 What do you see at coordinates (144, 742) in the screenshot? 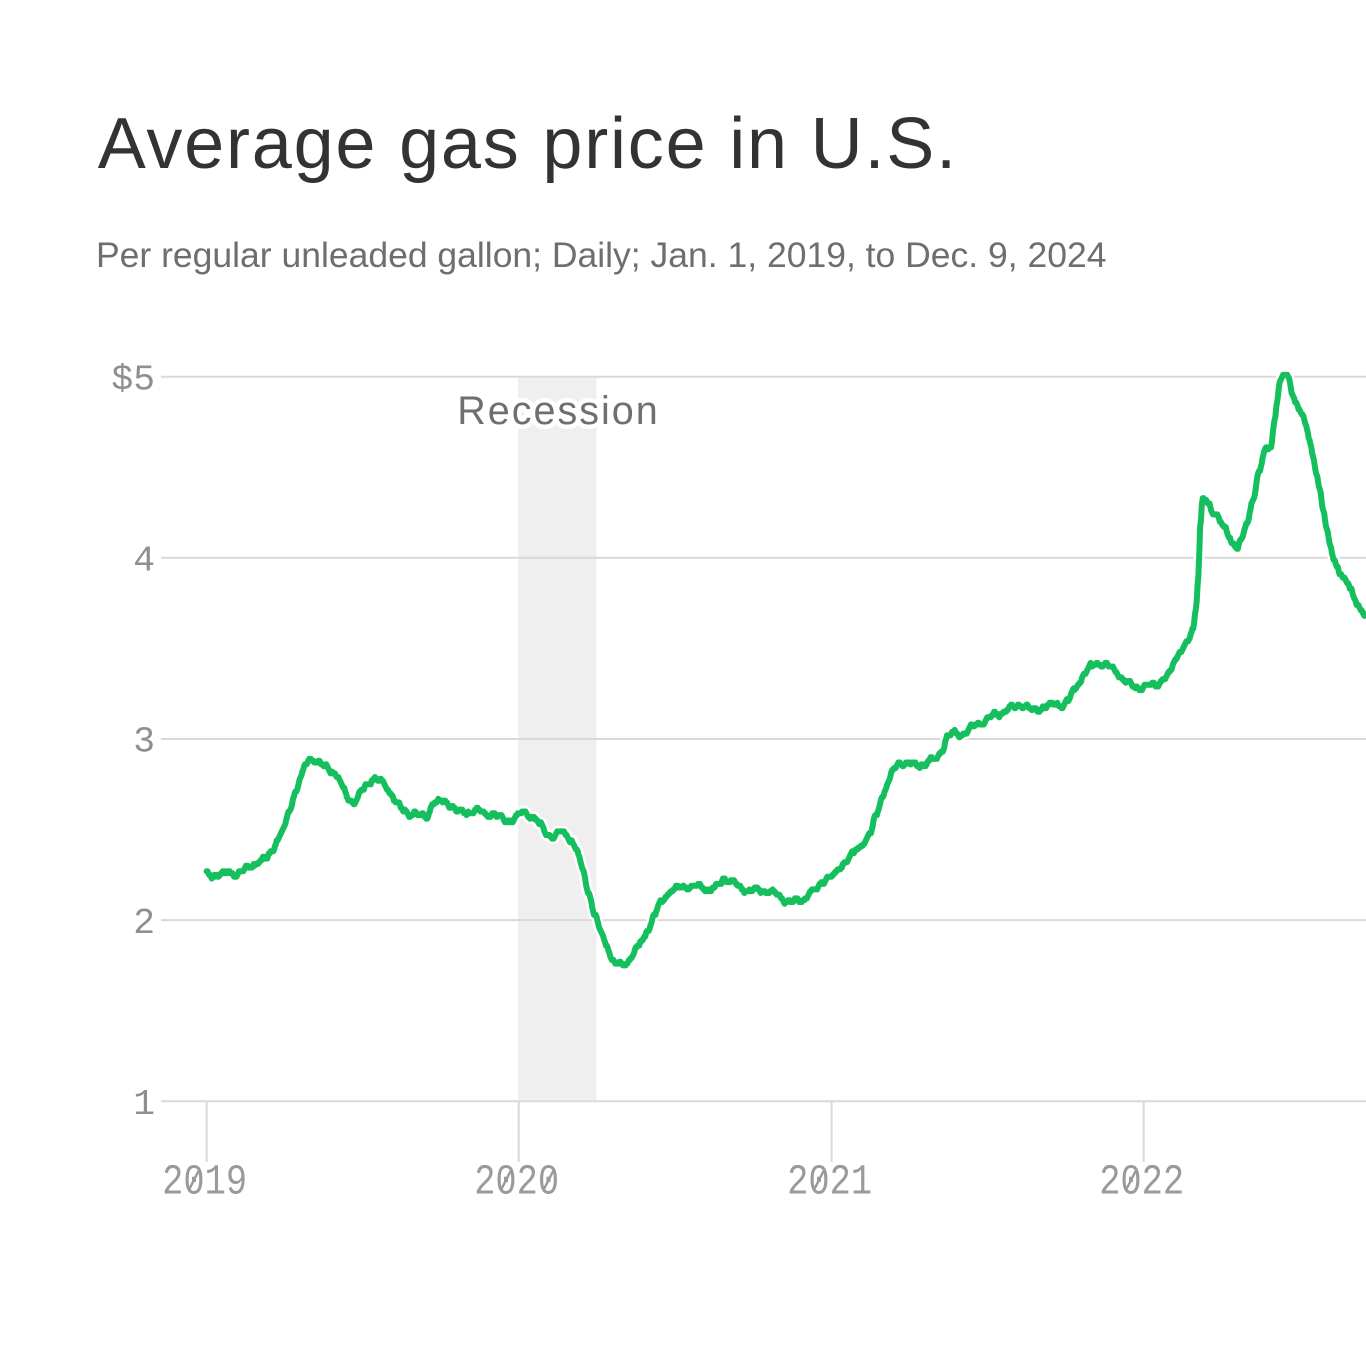
I see `svg-text: 3` at bounding box center [144, 742].